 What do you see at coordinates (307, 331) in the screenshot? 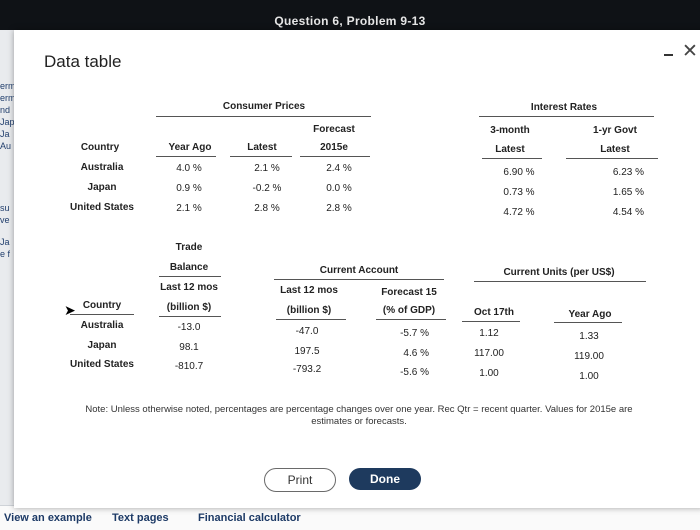
I see `ca-last-cell: -47.0` at bounding box center [307, 331].